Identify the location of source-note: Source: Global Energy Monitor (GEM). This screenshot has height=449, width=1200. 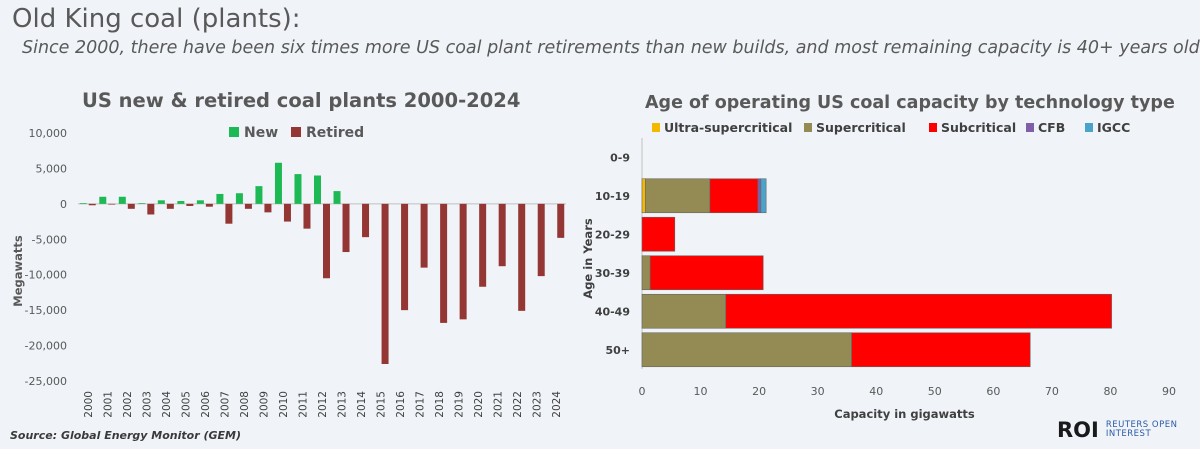
(126, 435).